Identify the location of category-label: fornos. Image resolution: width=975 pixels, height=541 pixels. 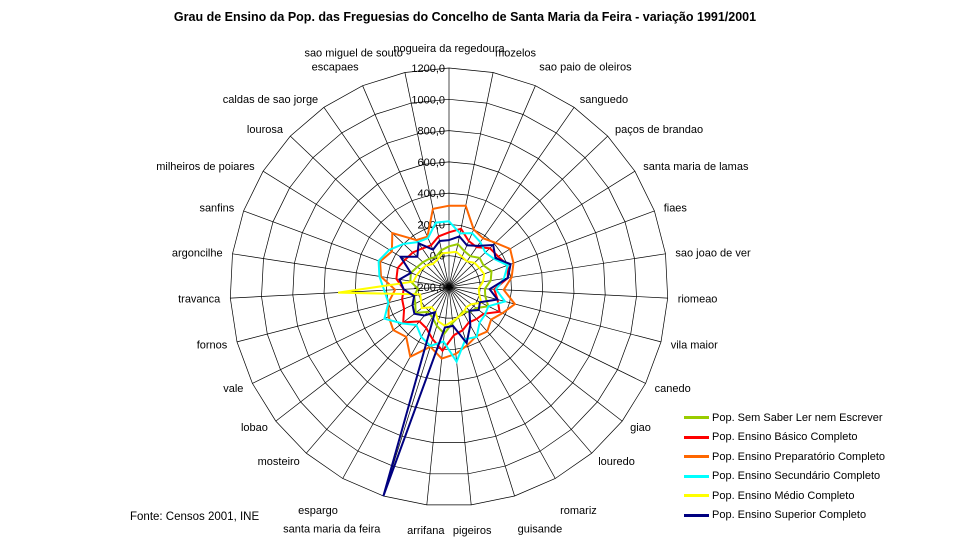
(212, 345).